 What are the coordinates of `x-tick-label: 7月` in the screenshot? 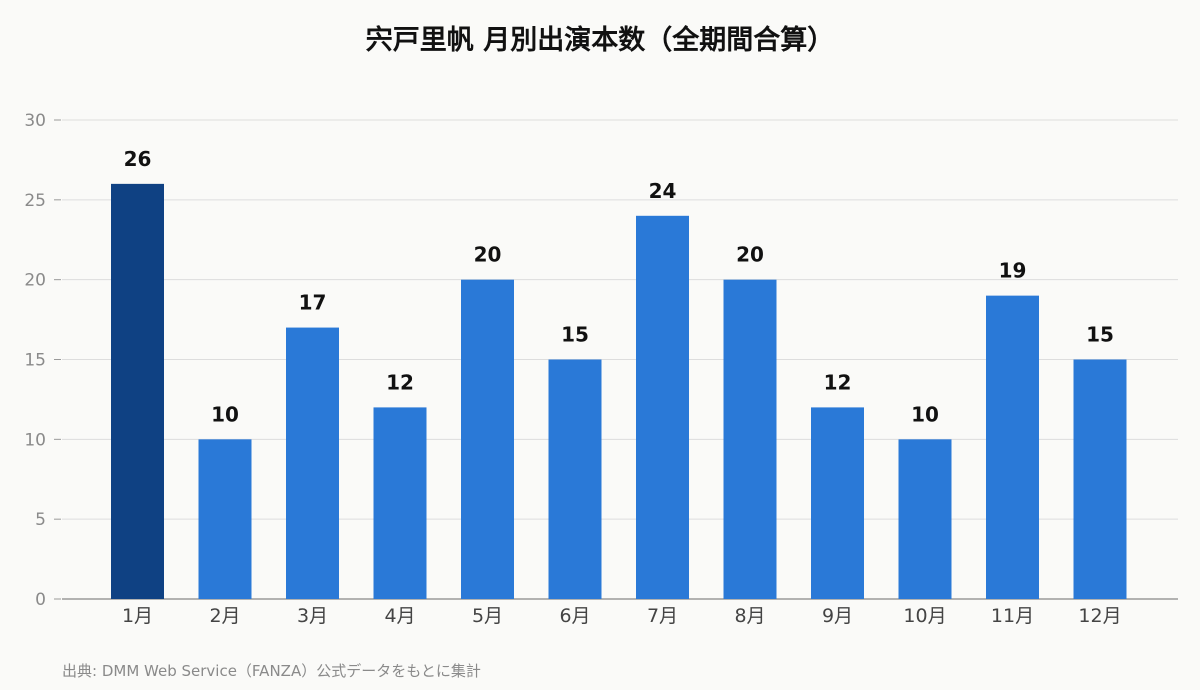 It's located at (662, 616).